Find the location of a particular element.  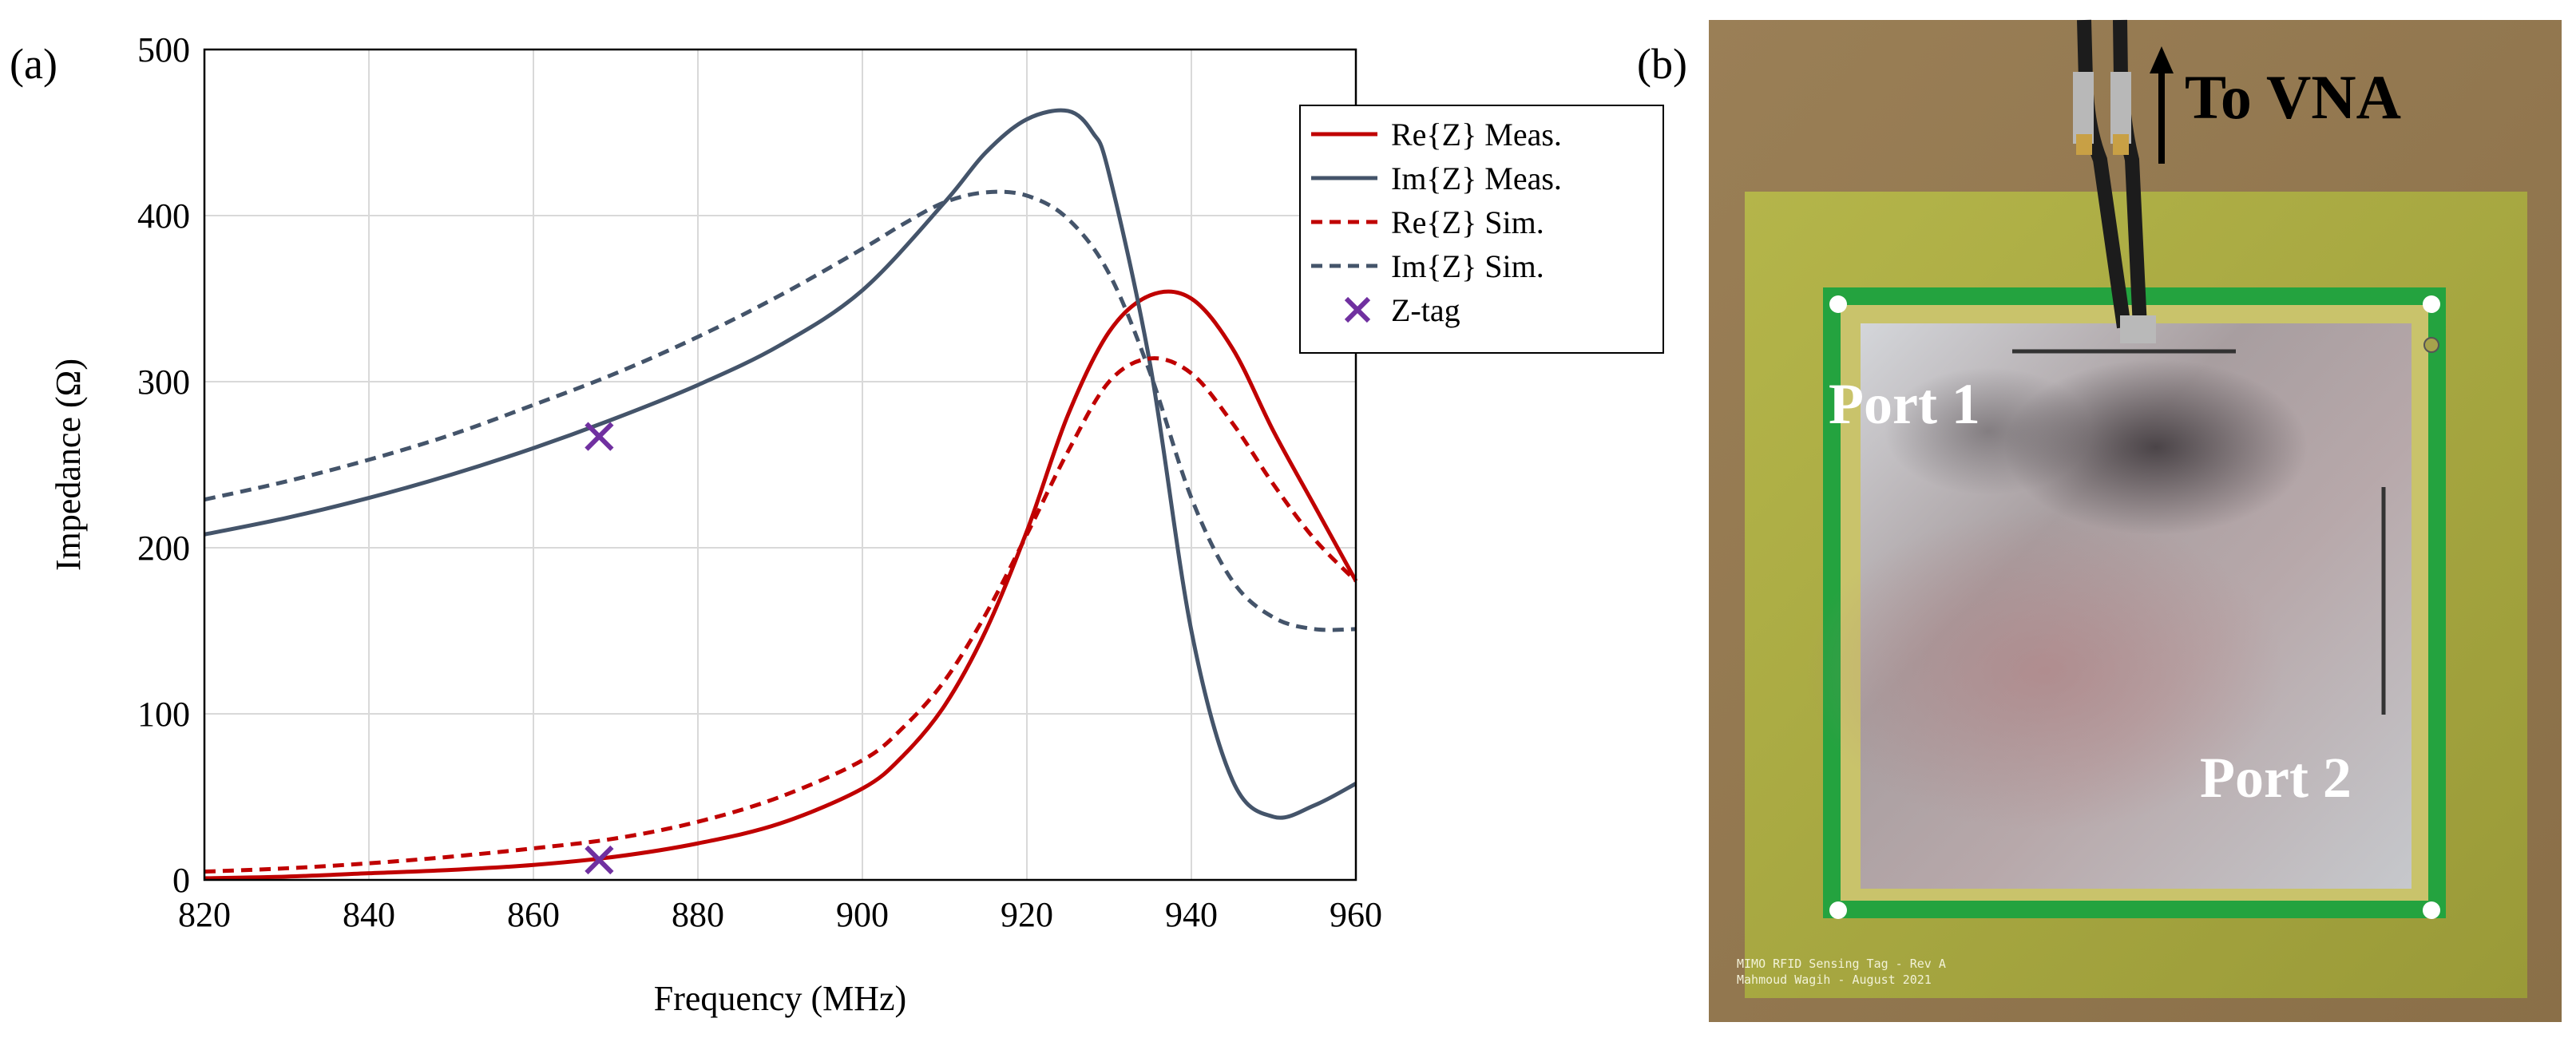

pcb-silkscreen-line2: Mahmoud Wagih - August 2021 is located at coordinates (1835, 980).